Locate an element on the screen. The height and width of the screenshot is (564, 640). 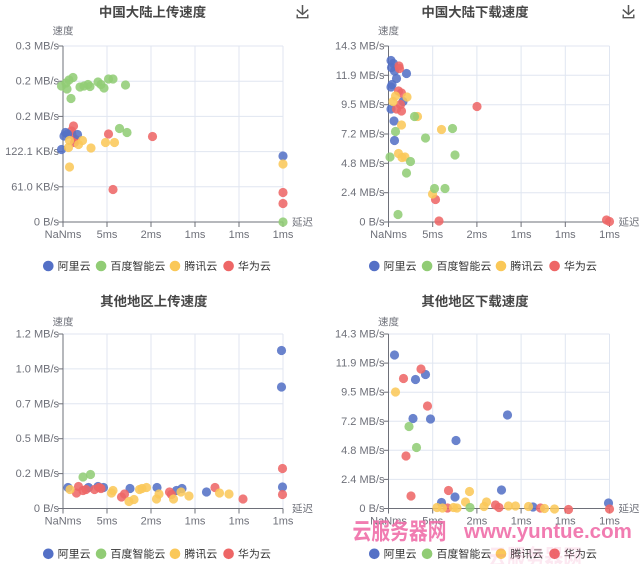
svg-text: 0.5 MB/s is located at coordinates (38, 439).